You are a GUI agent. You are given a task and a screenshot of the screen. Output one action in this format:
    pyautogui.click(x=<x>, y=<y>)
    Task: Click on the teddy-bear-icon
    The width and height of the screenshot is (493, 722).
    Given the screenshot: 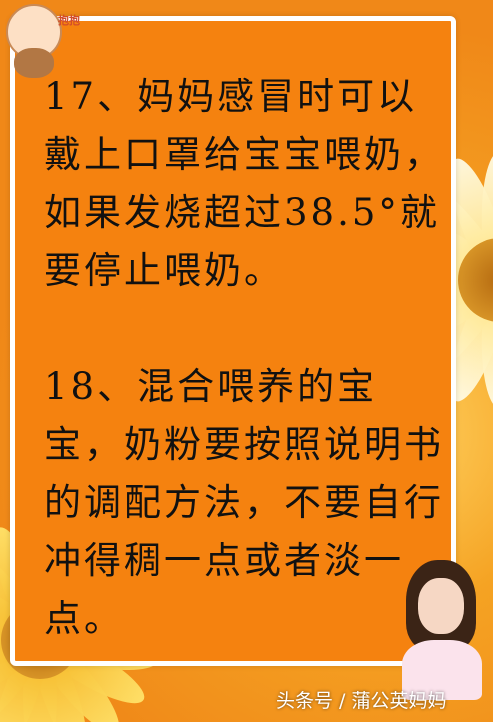 What is the action you would take?
    pyautogui.click(x=34, y=63)
    